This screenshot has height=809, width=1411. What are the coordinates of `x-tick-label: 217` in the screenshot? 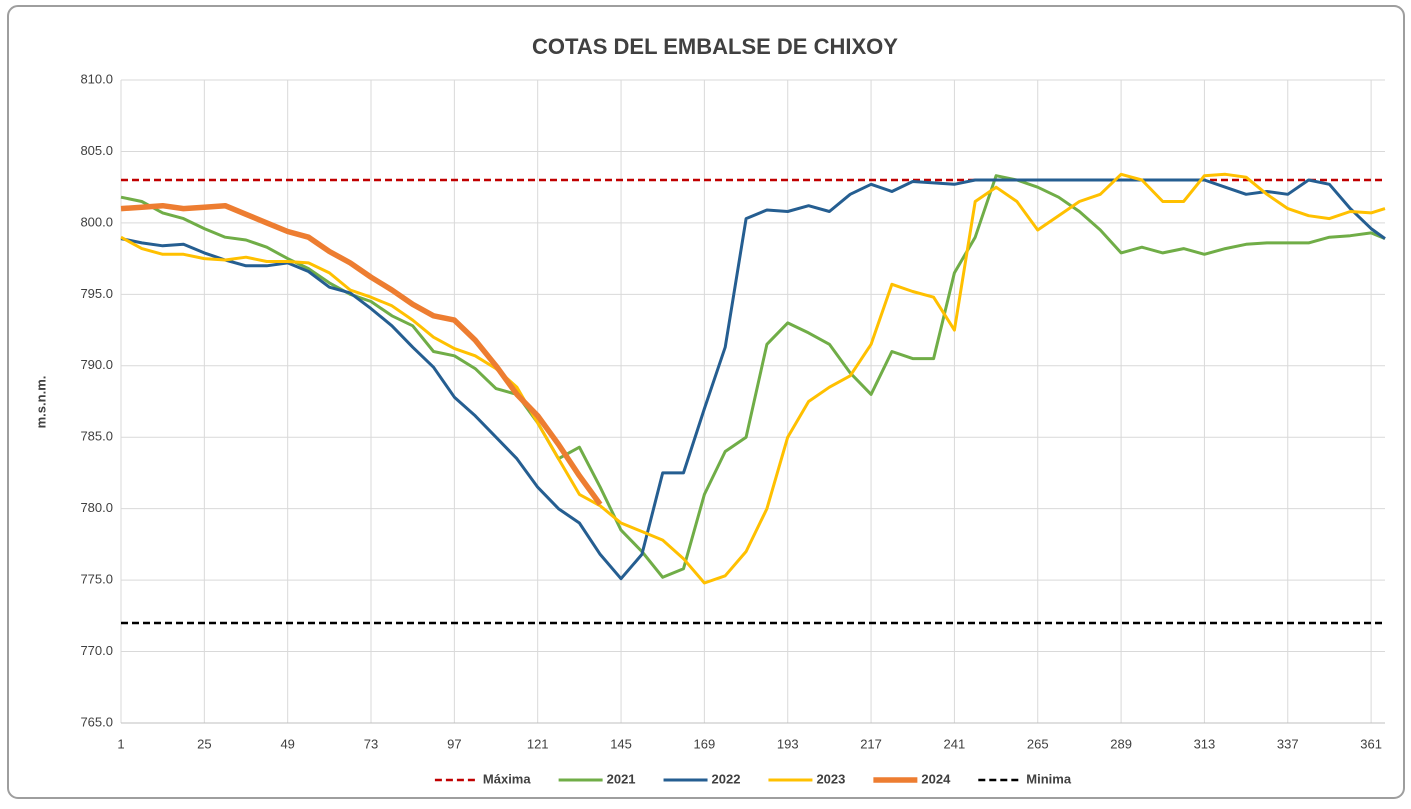 It's located at (871, 743).